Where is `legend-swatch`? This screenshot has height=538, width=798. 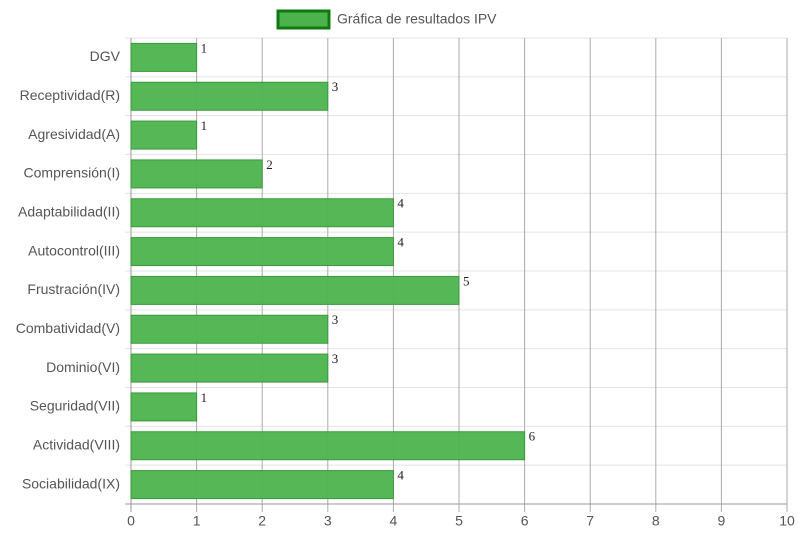 legend-swatch is located at coordinates (303, 19).